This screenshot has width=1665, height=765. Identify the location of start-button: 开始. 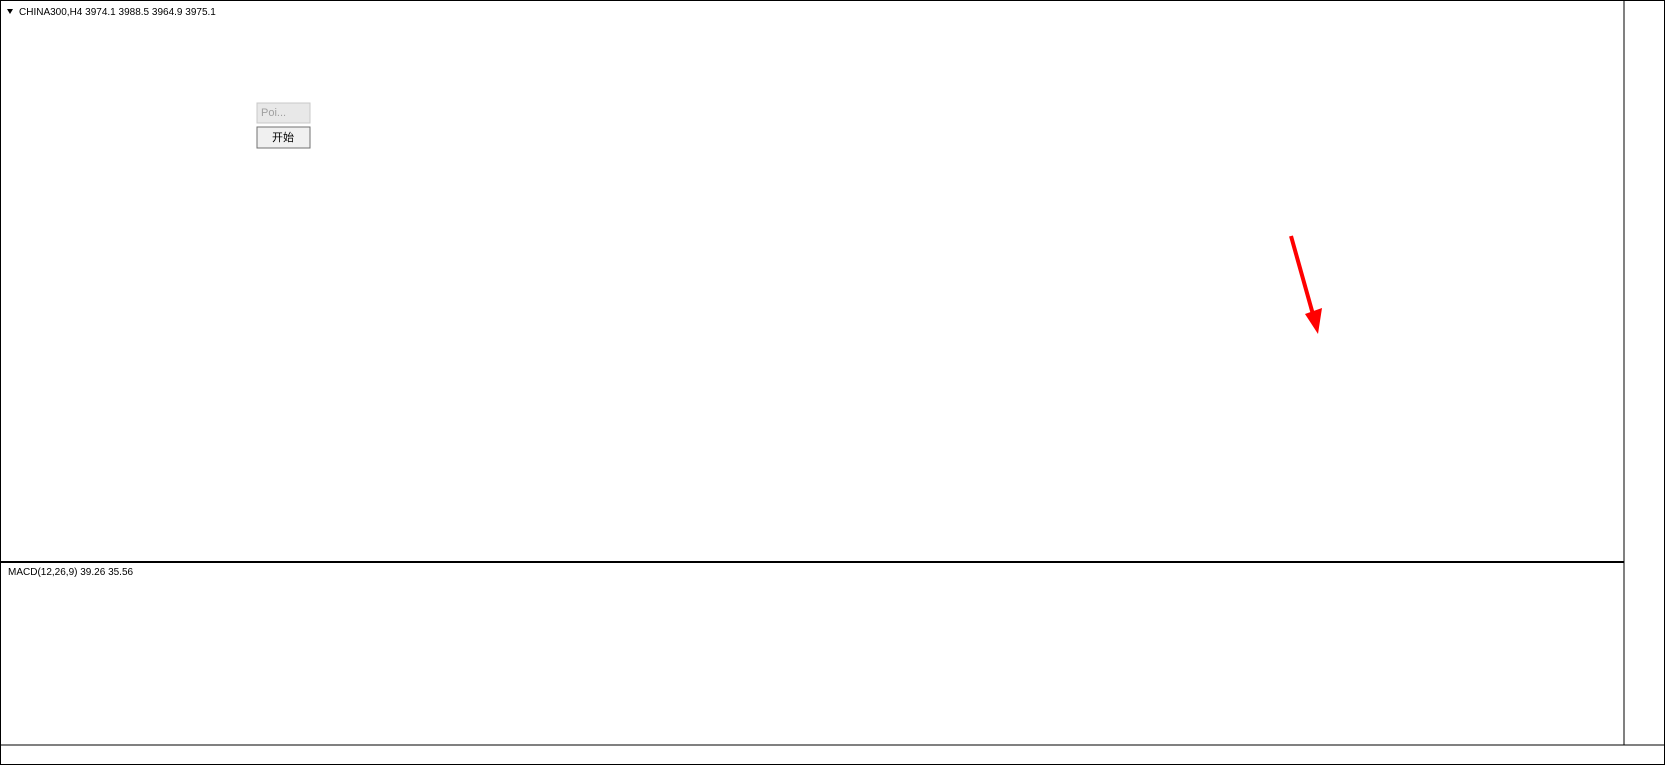
(283, 137).